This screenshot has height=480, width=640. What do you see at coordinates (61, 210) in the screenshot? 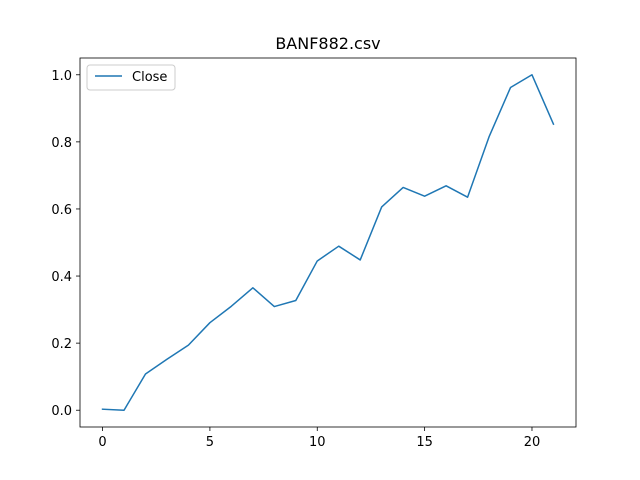
I see `y-tick-label: 0.6` at bounding box center [61, 210].